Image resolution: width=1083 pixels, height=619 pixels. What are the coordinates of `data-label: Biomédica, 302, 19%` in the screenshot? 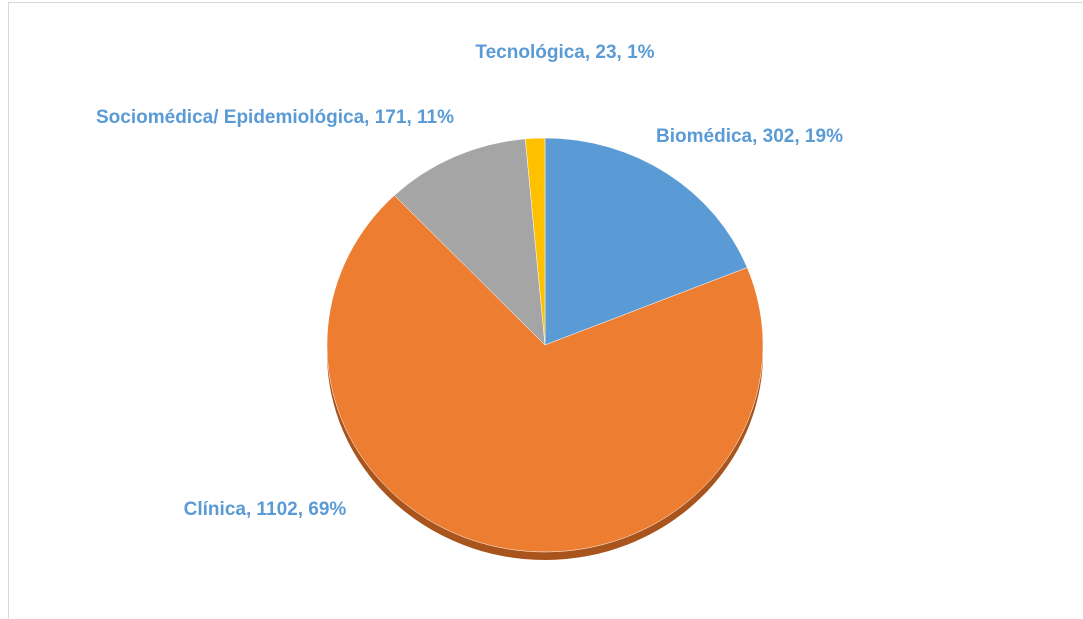 It's located at (749, 136).